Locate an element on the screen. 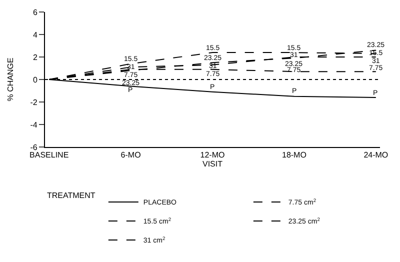  x-tick-label: 6-MO is located at coordinates (130, 155).